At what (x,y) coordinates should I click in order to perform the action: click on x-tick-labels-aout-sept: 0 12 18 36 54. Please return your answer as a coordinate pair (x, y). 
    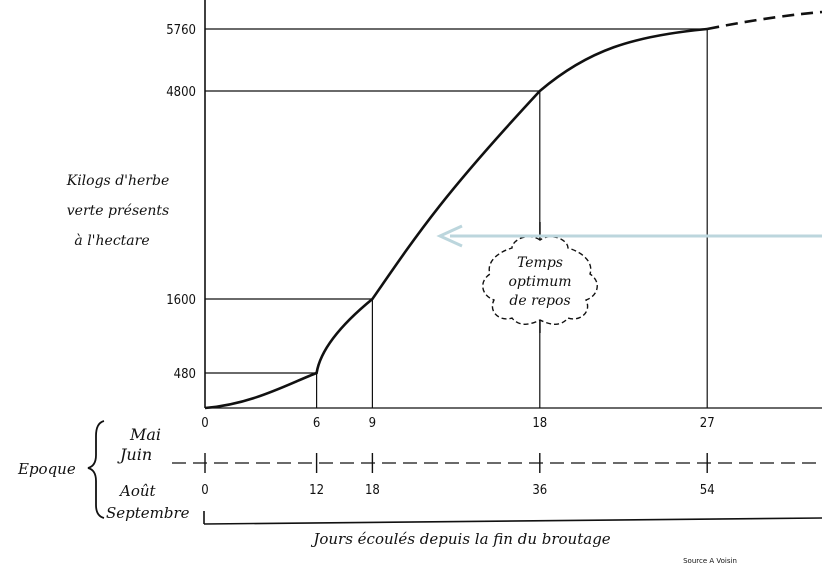
    Looking at the image, I should click on (457, 490).